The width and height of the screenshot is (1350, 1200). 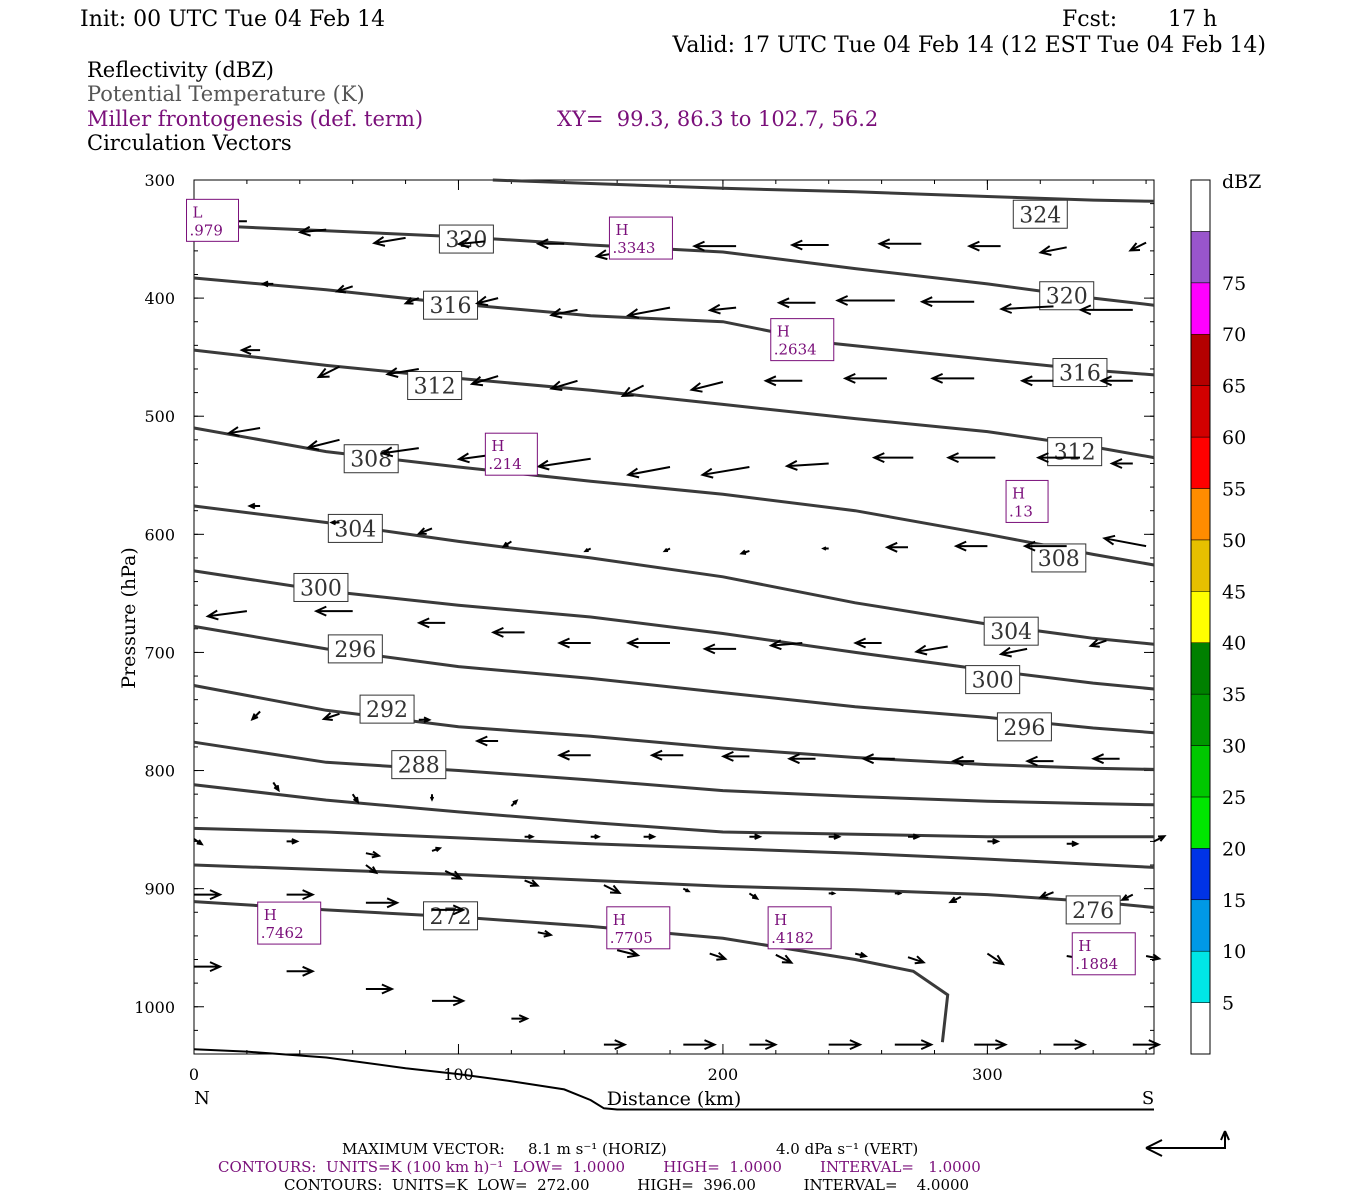 I want to click on colorbar-level-label: 15, so click(x=1234, y=901).